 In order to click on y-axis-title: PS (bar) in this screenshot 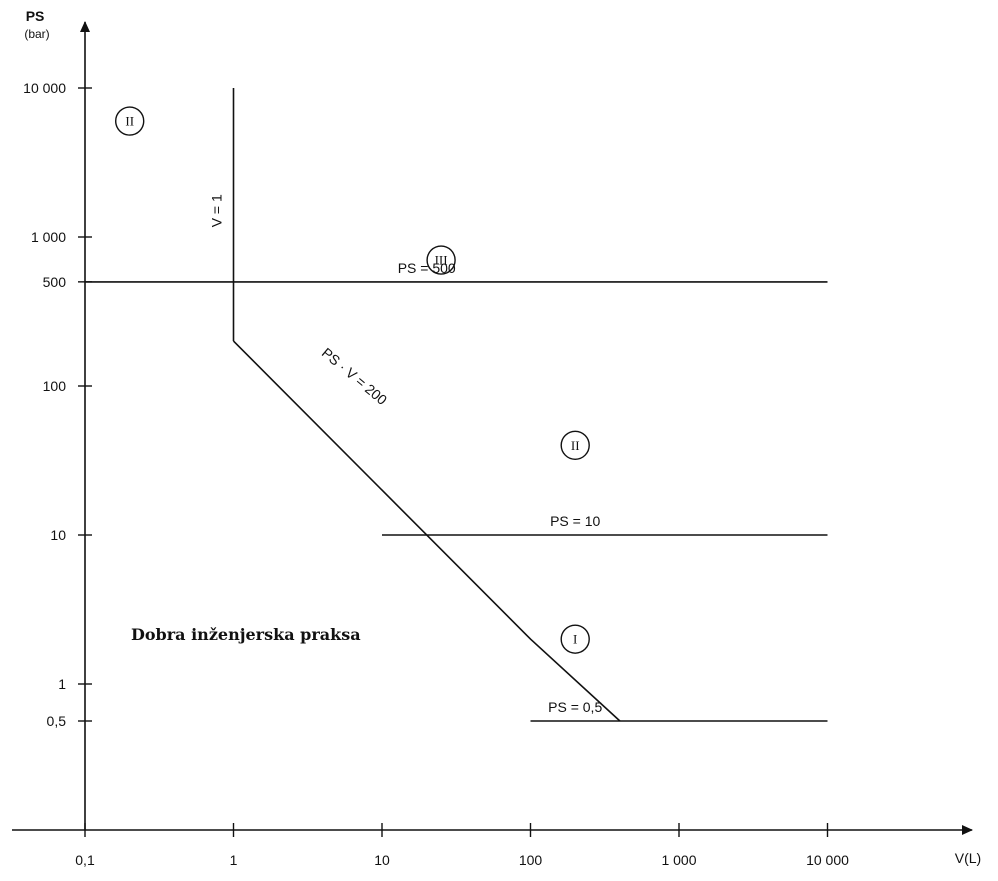, I will do `click(36, 24)`.